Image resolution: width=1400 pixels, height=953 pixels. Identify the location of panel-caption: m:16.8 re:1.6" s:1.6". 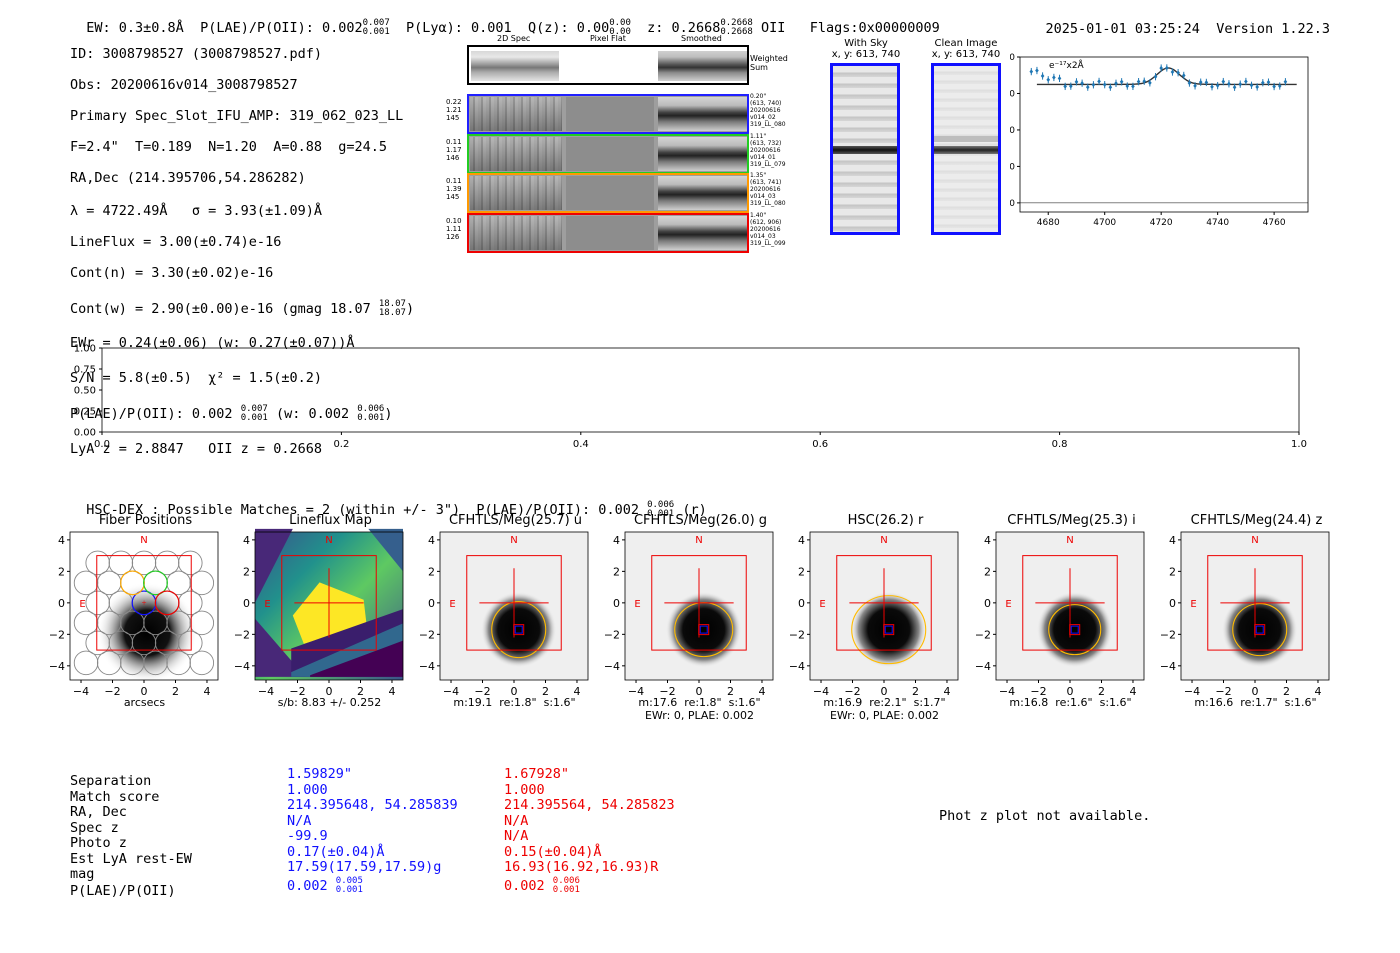
(1070, 702).